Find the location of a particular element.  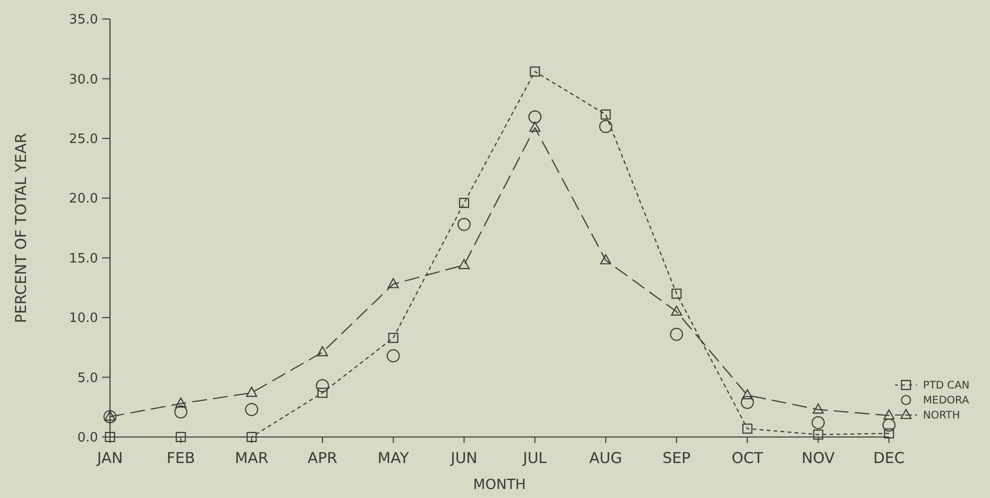

y-tick-label: 5.0 is located at coordinates (87, 378).